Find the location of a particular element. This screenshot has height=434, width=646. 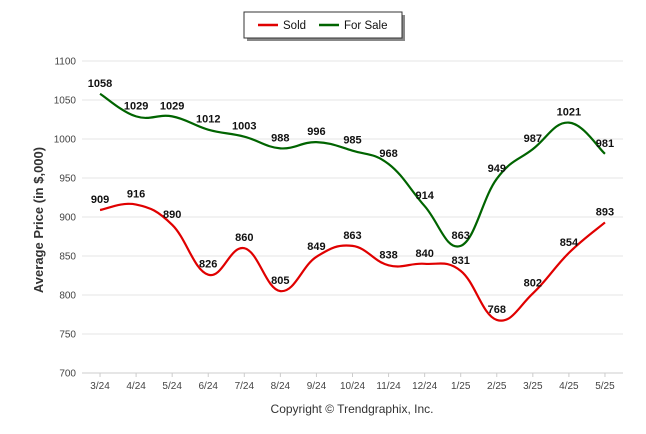

x-tick-label: 5/24 is located at coordinates (172, 386).